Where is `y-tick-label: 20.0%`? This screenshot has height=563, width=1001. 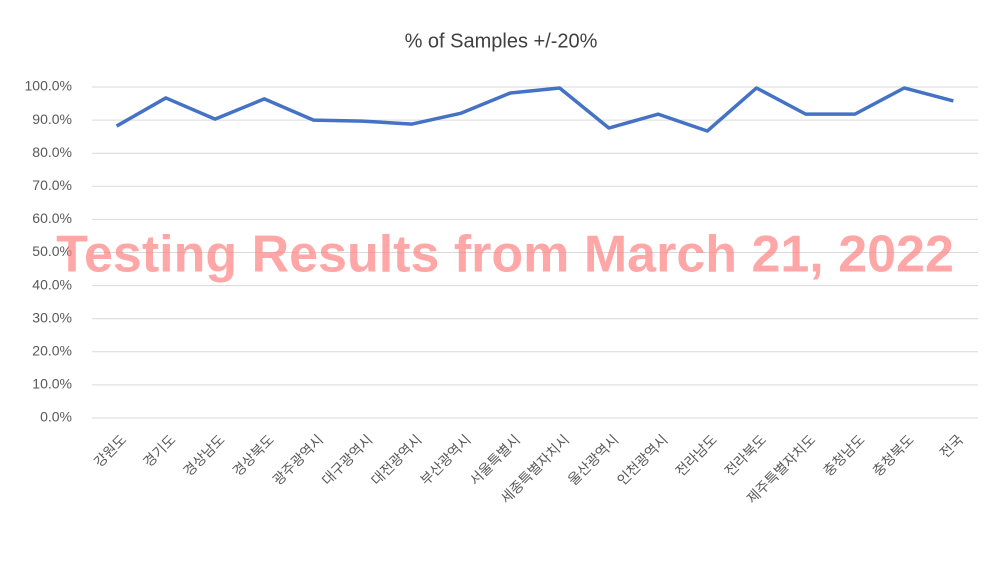 y-tick-label: 20.0% is located at coordinates (52, 351).